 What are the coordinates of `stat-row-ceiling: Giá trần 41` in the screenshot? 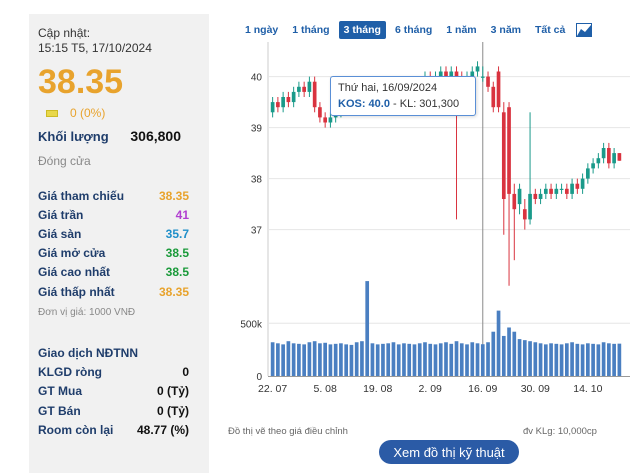 It's located at (119, 214).